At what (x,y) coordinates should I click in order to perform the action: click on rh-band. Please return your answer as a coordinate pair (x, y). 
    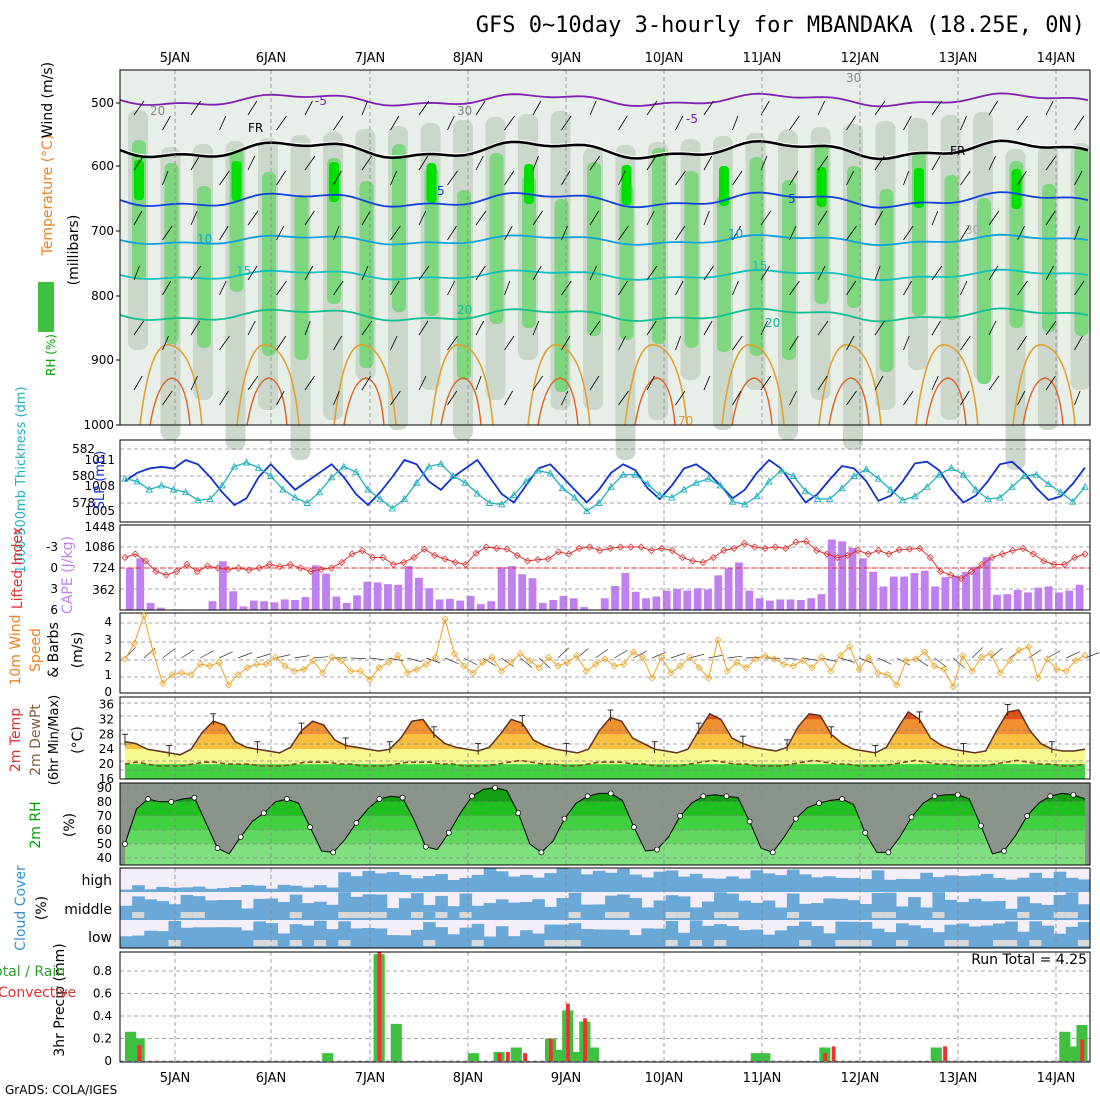
    Looking at the image, I should click on (756, 256).